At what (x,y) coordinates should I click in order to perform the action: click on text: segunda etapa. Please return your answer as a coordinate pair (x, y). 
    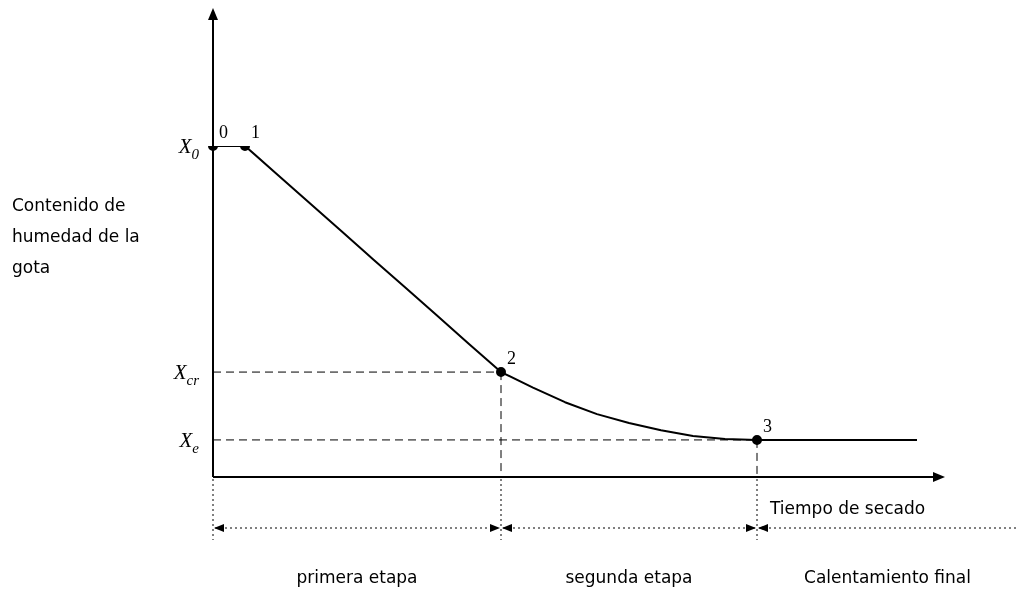
    Looking at the image, I should click on (629, 577).